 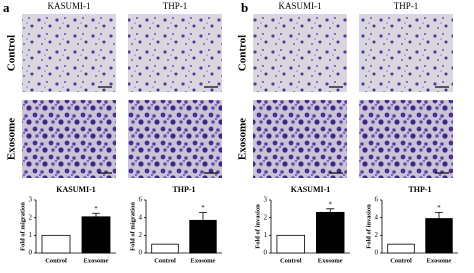 What do you see at coordinates (244, 7) in the screenshot?
I see `panel-label: b` at bounding box center [244, 7].